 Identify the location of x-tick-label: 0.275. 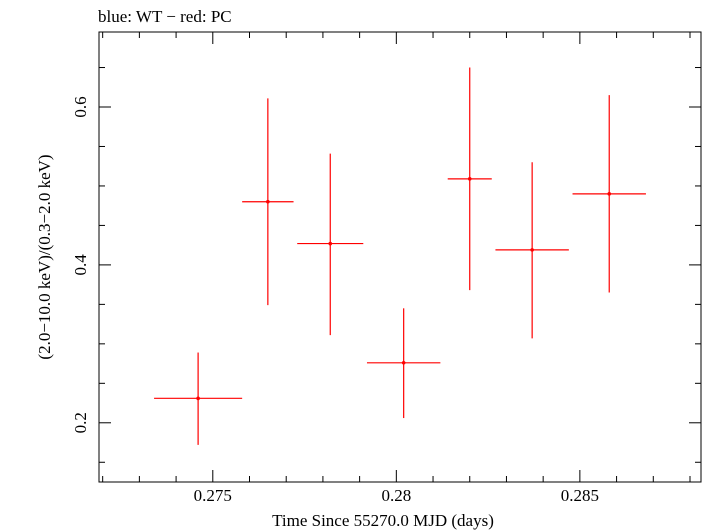
(213, 495).